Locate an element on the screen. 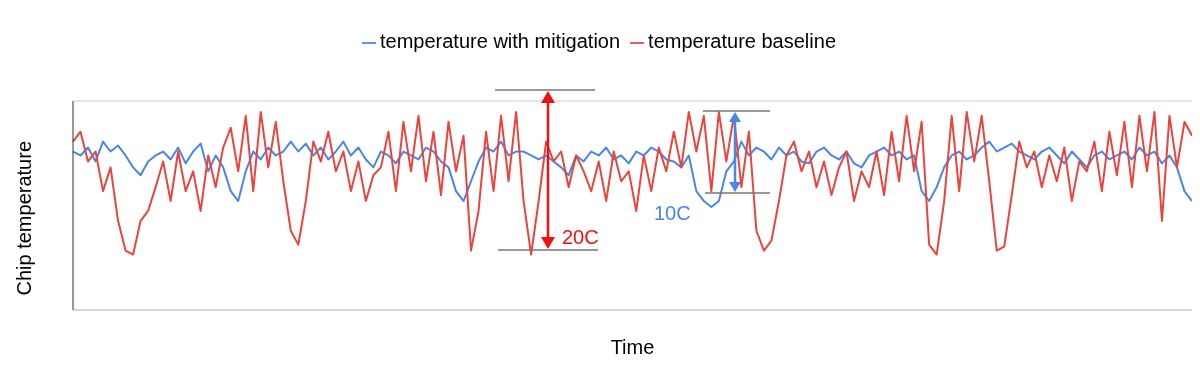 The height and width of the screenshot is (375, 1200). annotation: 20C is located at coordinates (580, 237).